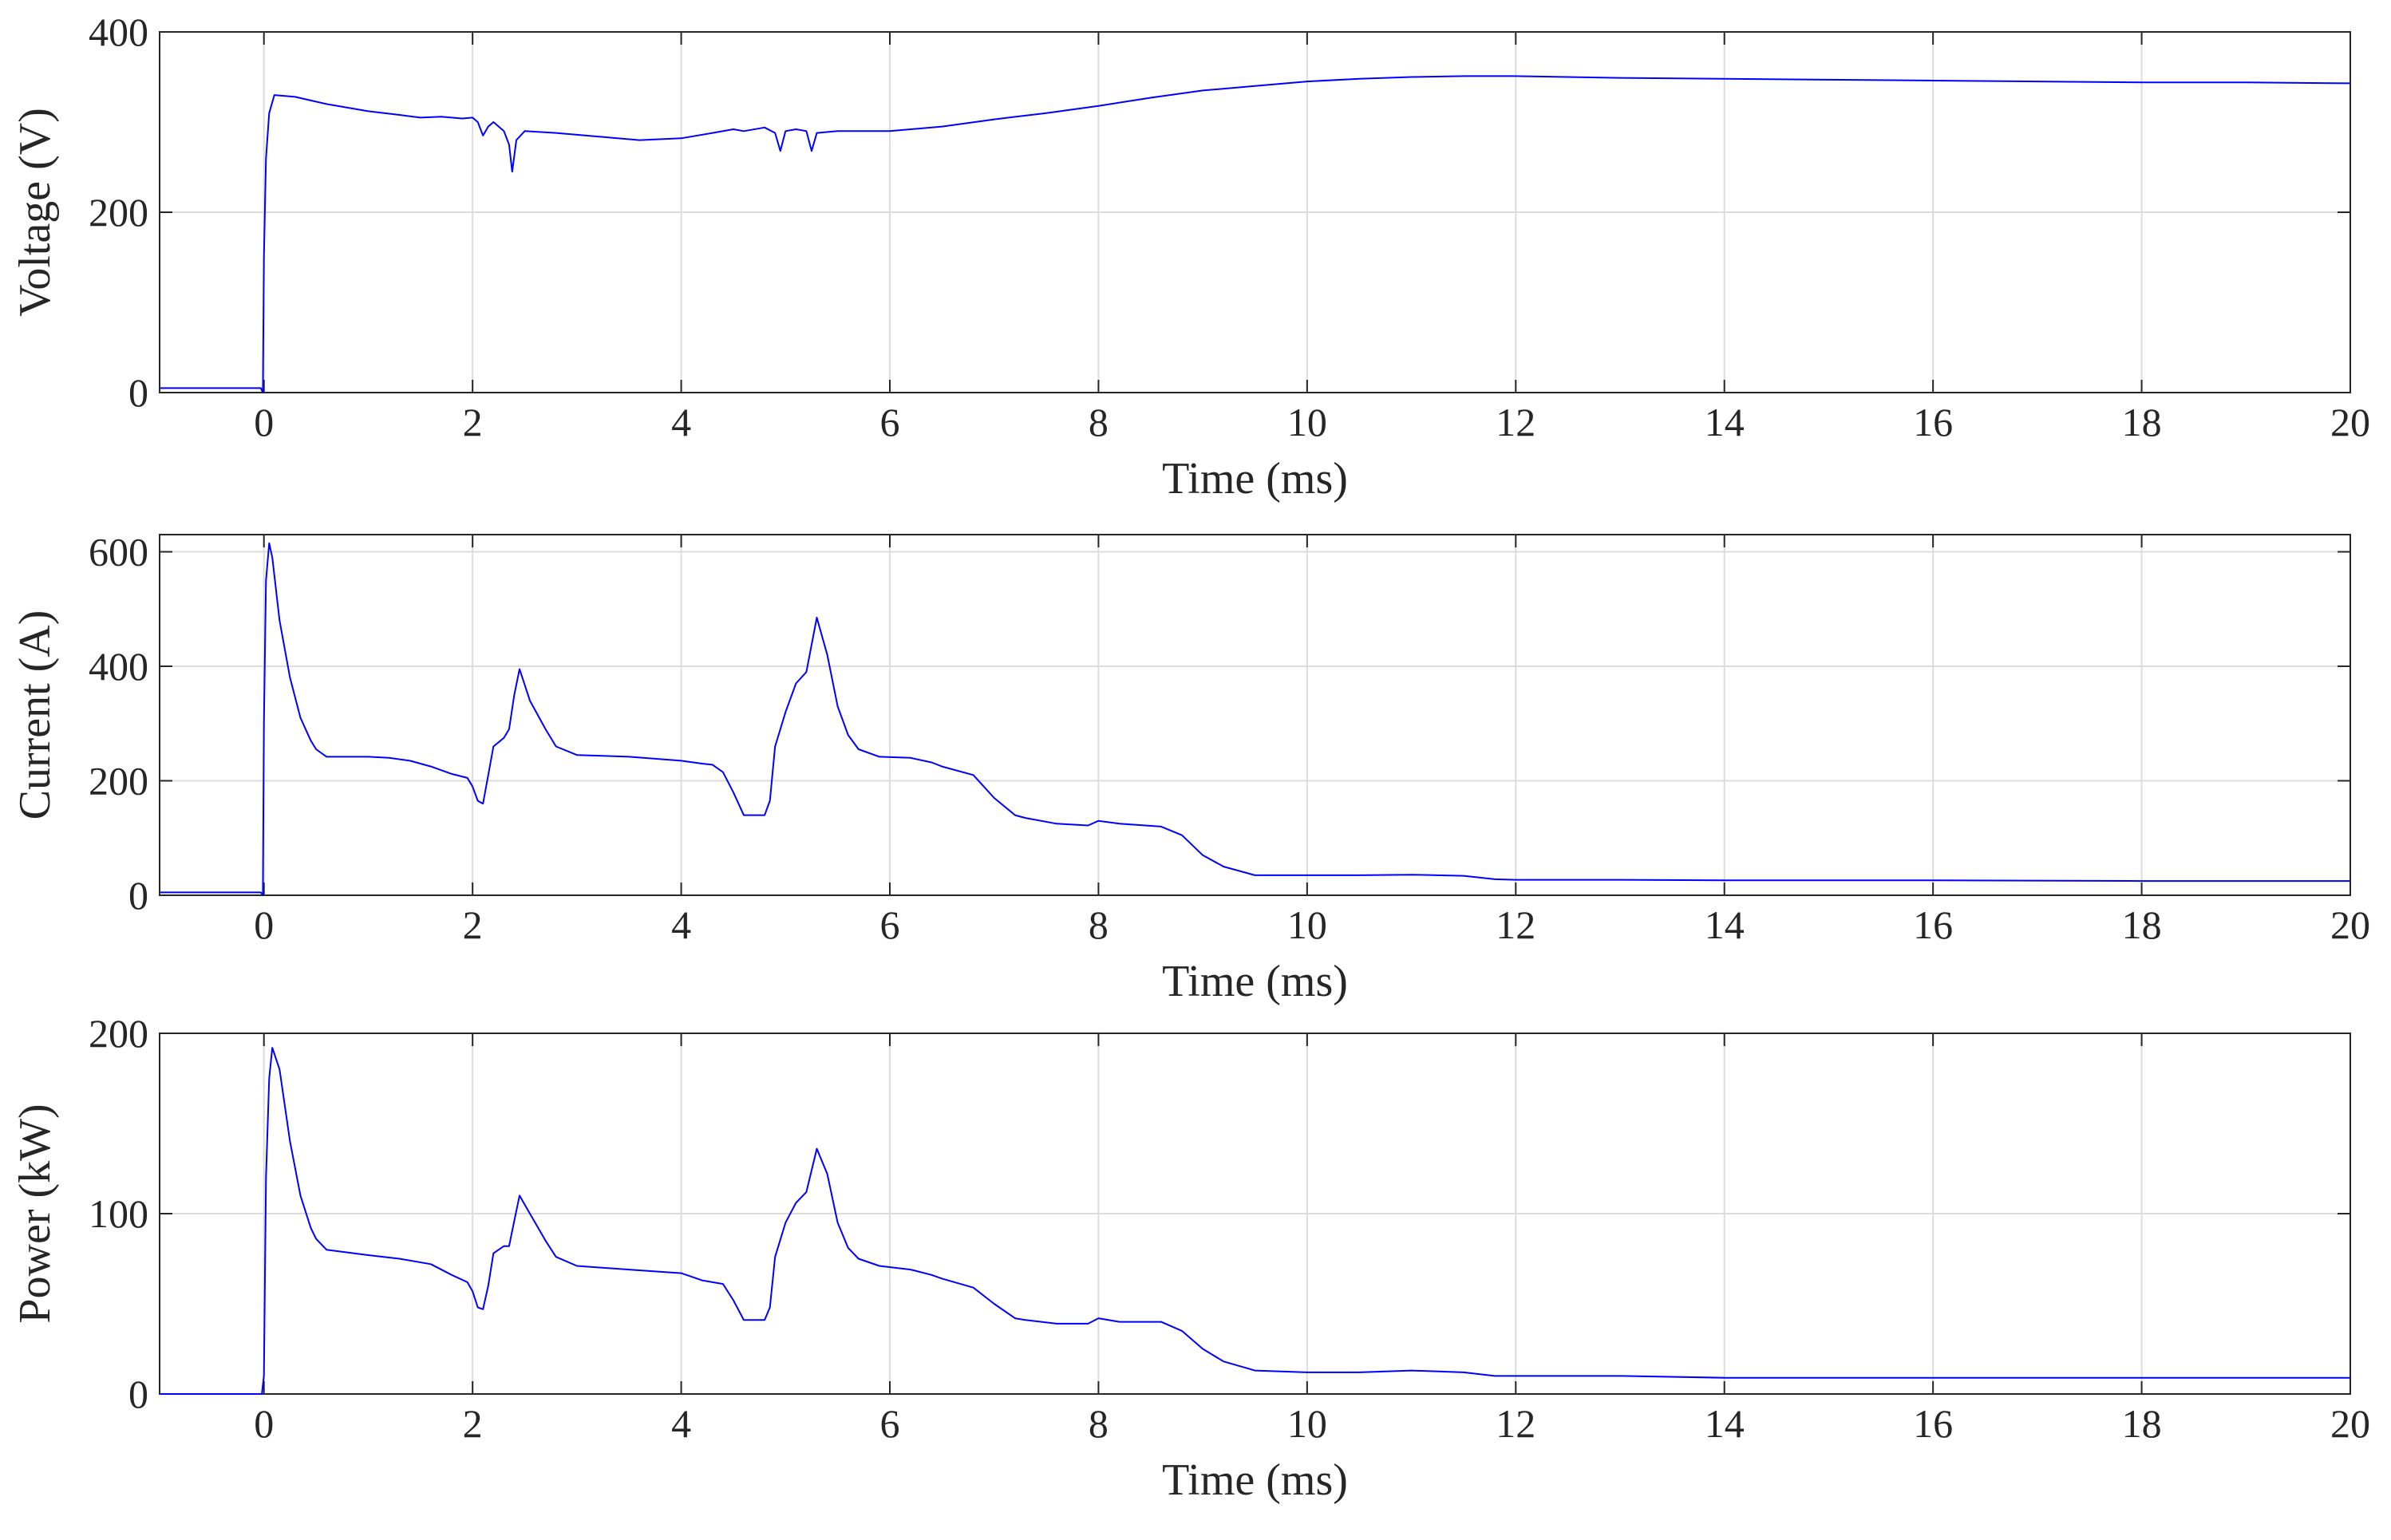 This screenshot has height=1540, width=2391. I want to click on voltage-x-tick-label: 8, so click(1099, 422).